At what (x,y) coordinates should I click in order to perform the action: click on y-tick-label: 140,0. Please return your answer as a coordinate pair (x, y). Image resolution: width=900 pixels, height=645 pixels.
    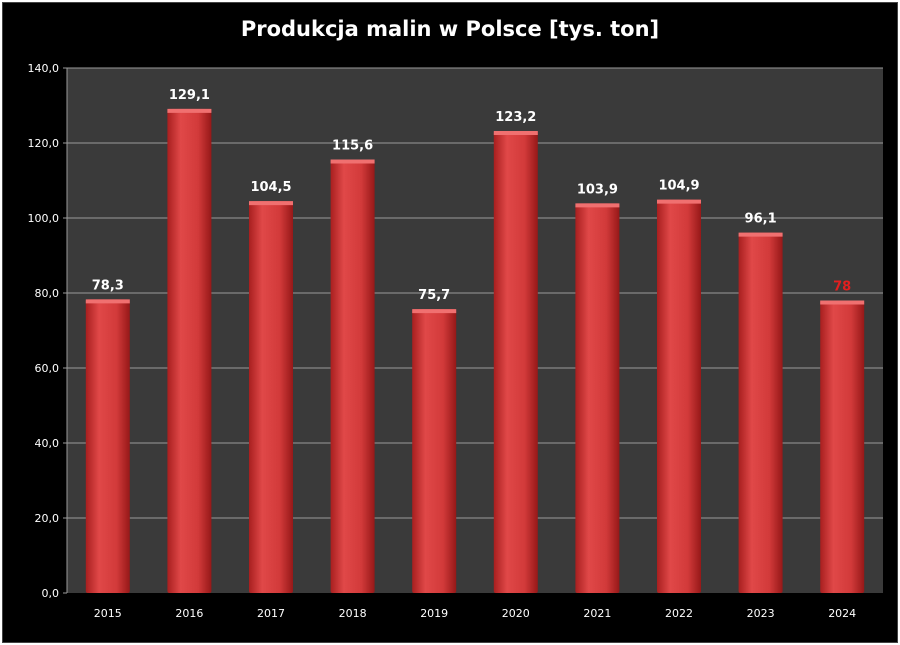
    Looking at the image, I should click on (44, 68).